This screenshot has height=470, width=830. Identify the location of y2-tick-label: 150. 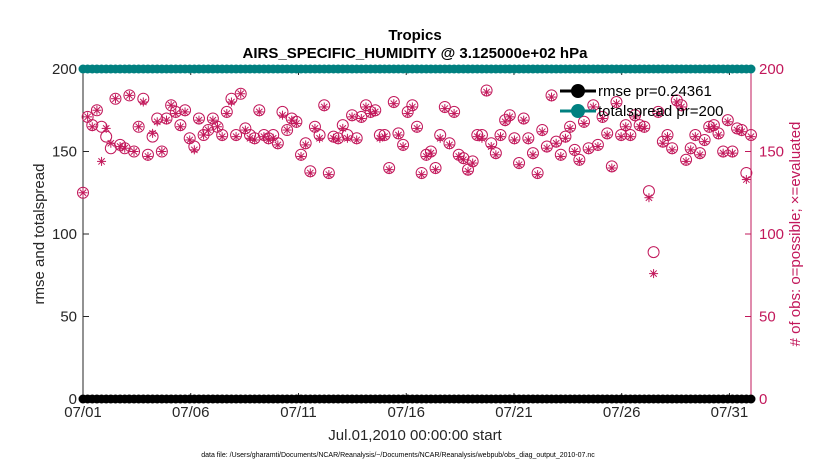
(771, 152).